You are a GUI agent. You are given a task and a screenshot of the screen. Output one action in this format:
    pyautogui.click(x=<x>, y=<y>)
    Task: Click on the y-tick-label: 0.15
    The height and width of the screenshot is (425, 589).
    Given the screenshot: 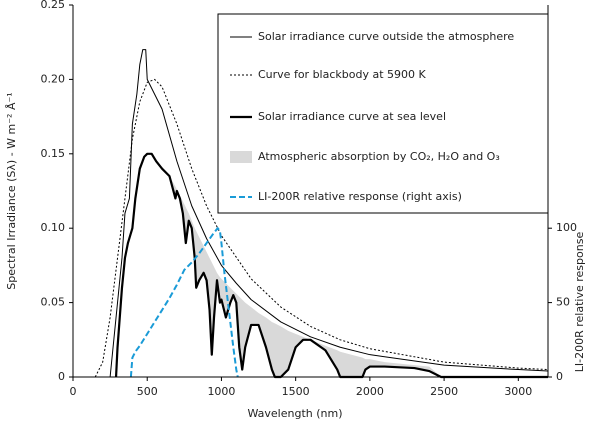 What is the action you would take?
    pyautogui.click(x=53, y=153)
    